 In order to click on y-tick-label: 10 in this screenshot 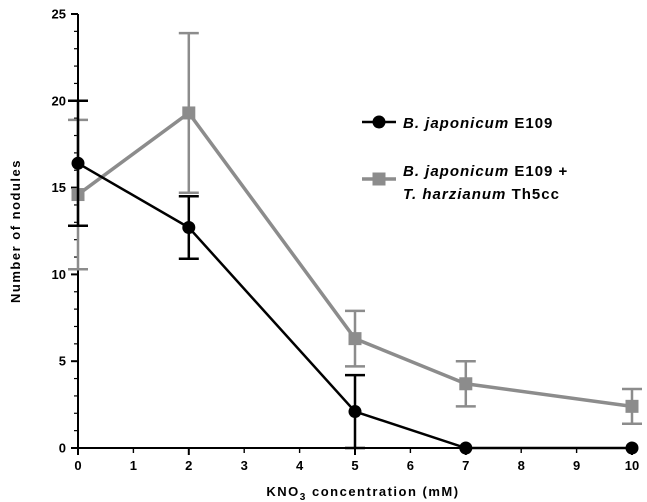, I will do `click(59, 274)`.